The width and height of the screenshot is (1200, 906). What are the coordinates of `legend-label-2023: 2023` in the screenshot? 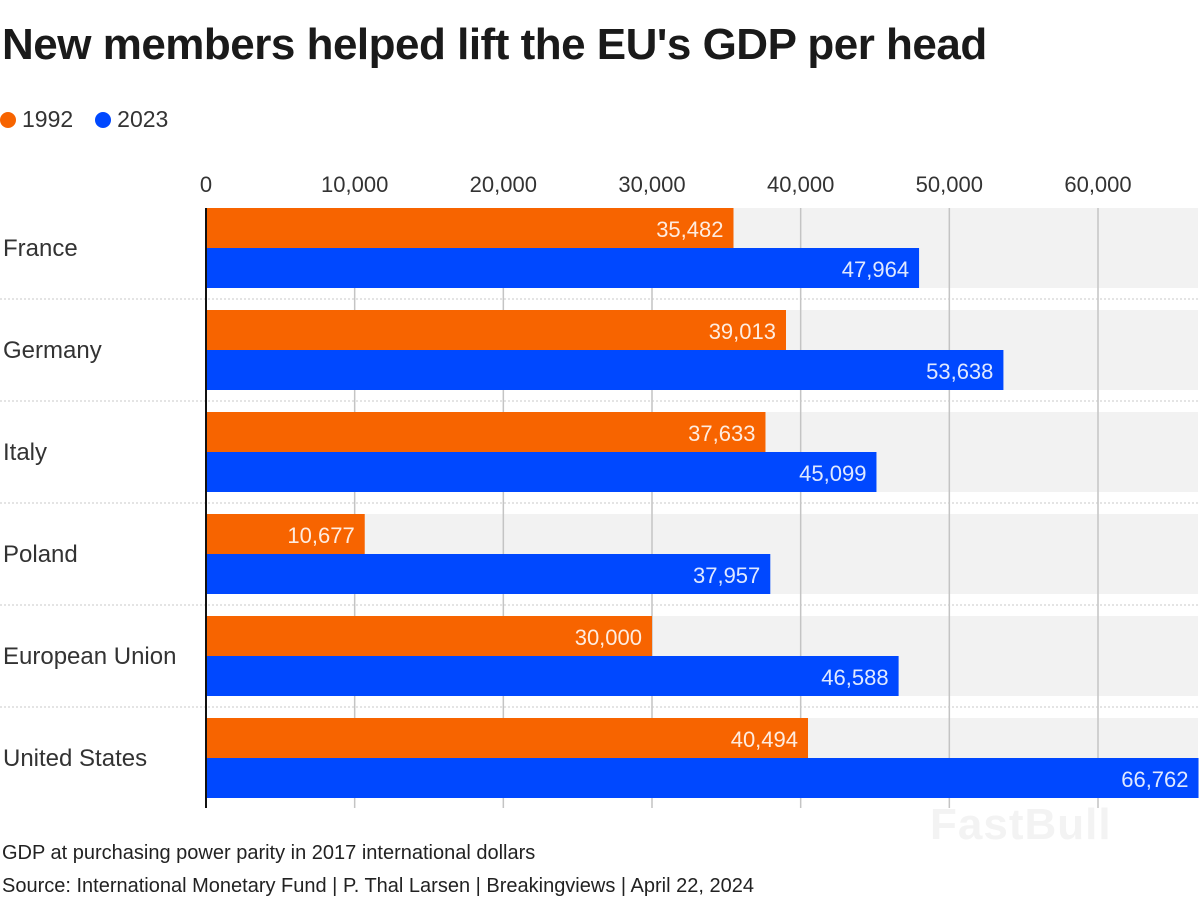 It's located at (143, 119).